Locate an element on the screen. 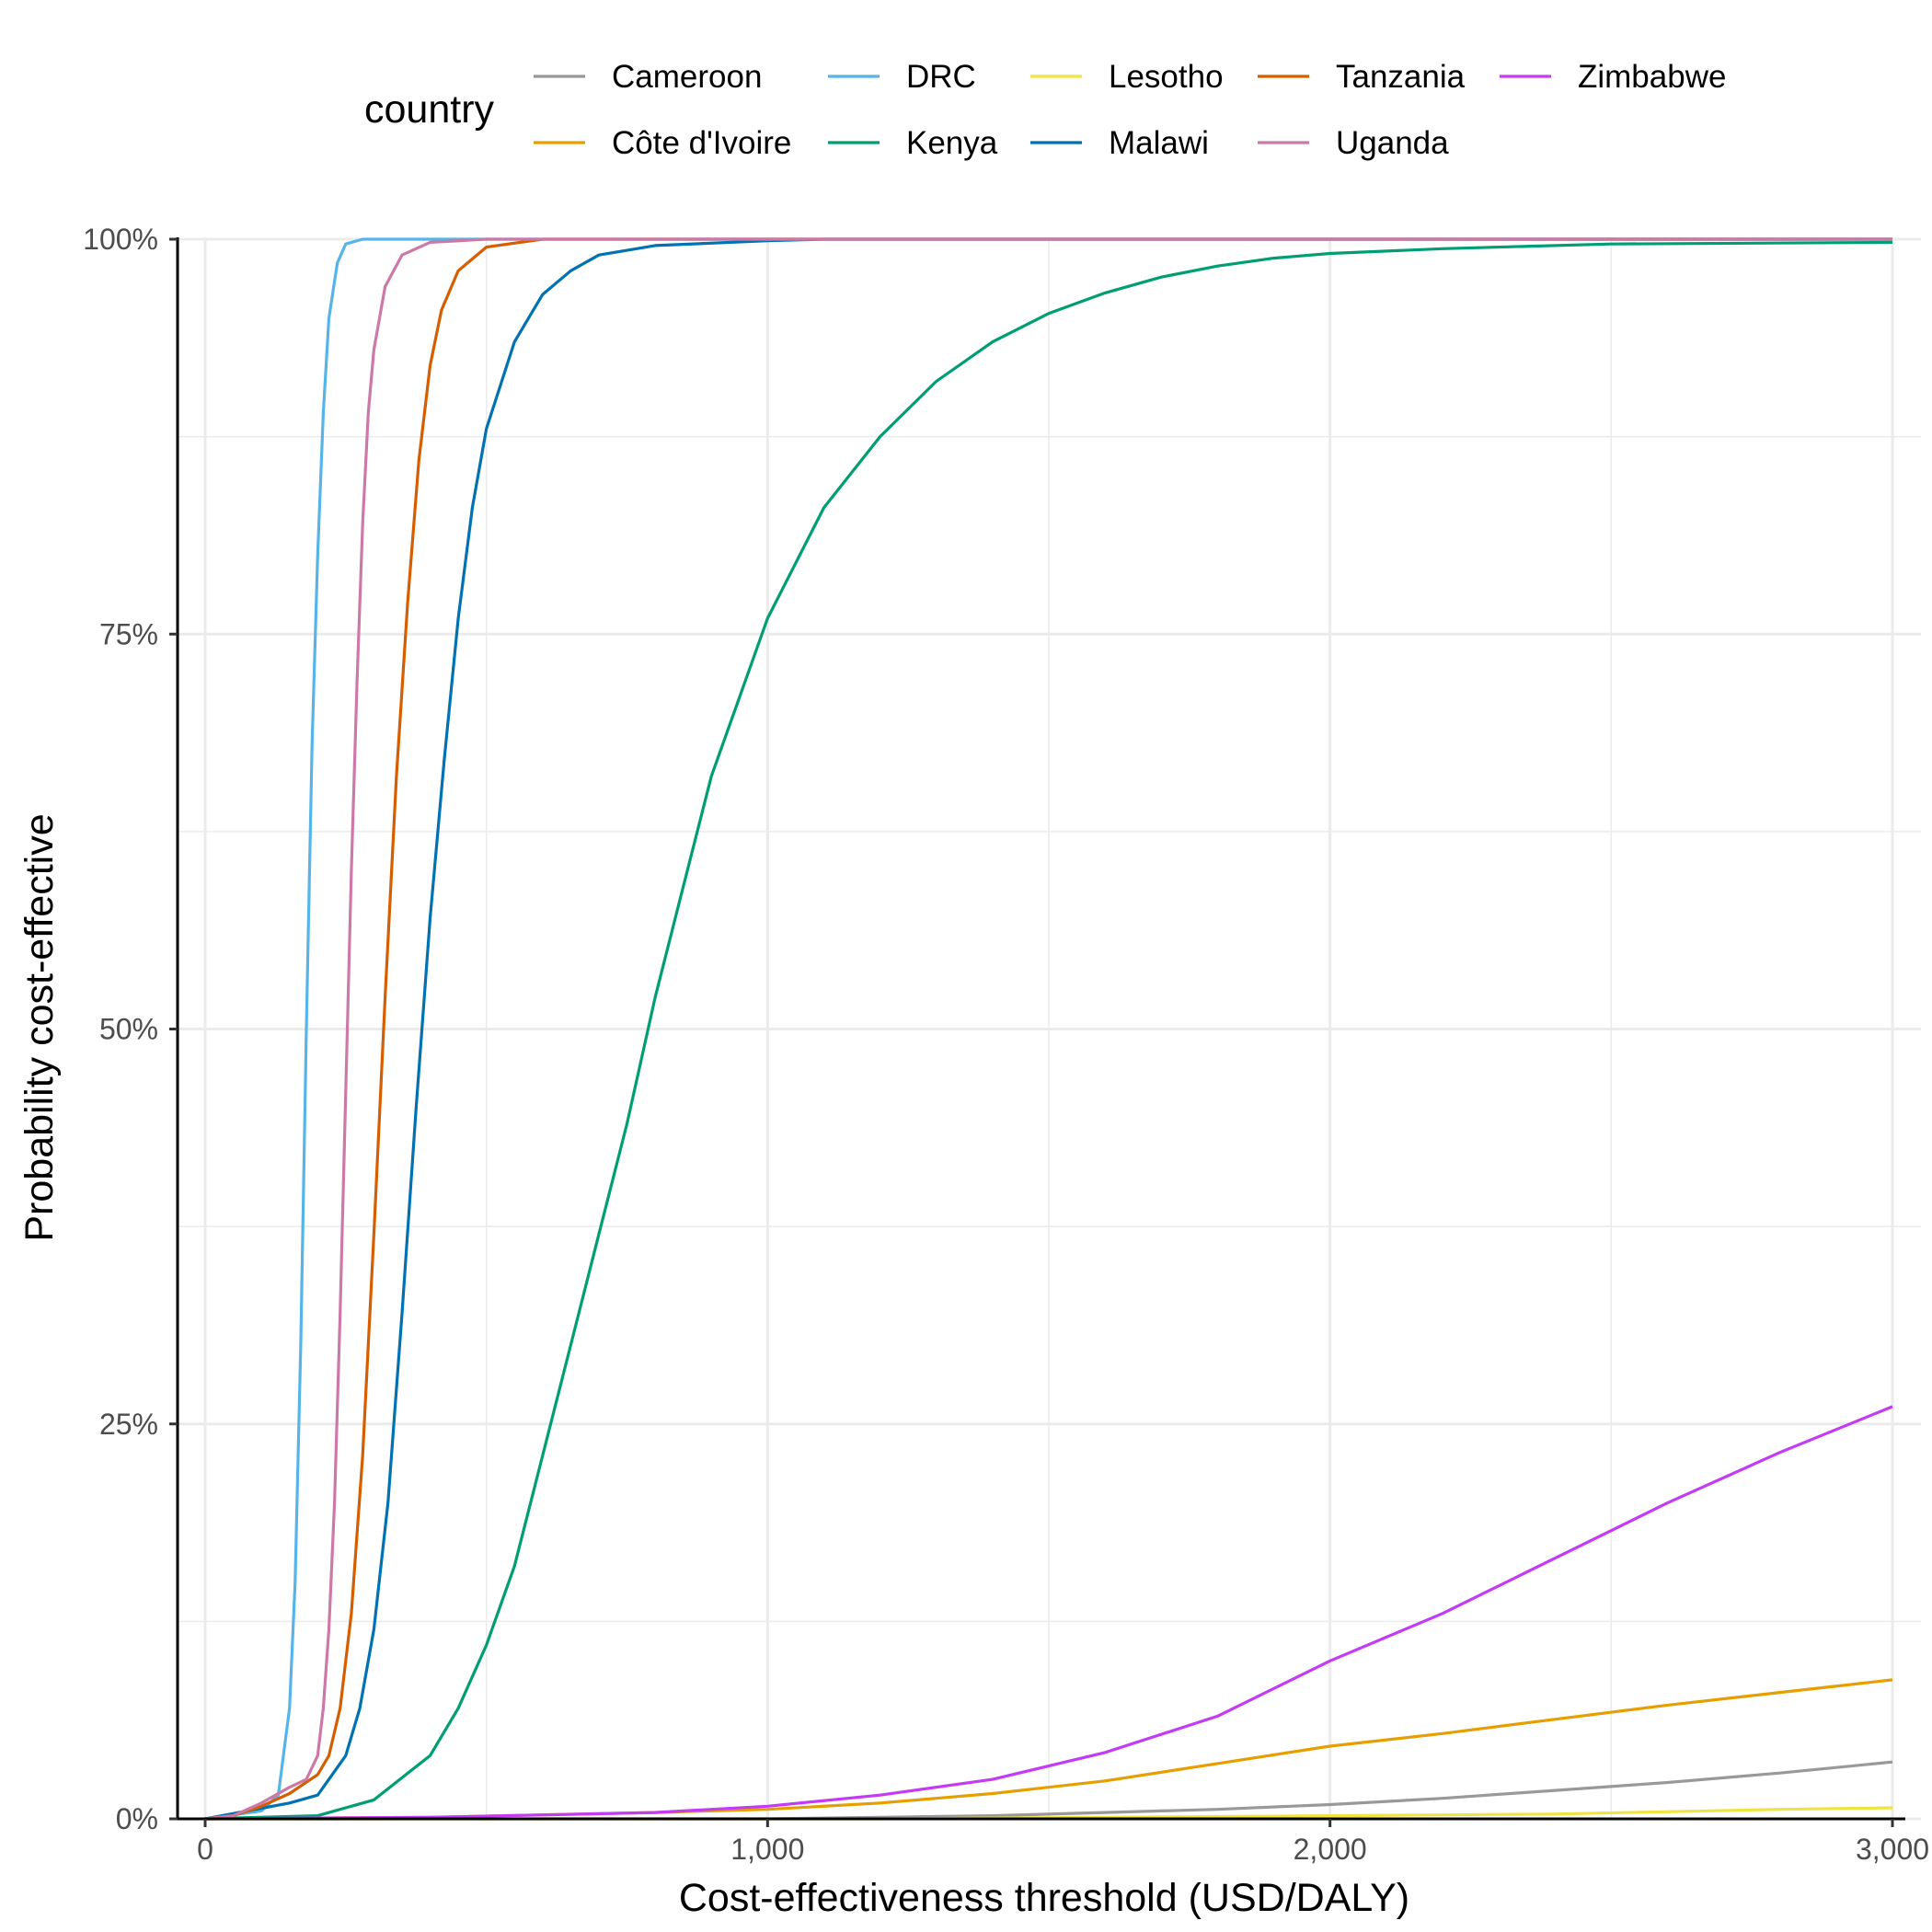 The image size is (1932, 1932). x-tick-label: 1,000 is located at coordinates (767, 1849).